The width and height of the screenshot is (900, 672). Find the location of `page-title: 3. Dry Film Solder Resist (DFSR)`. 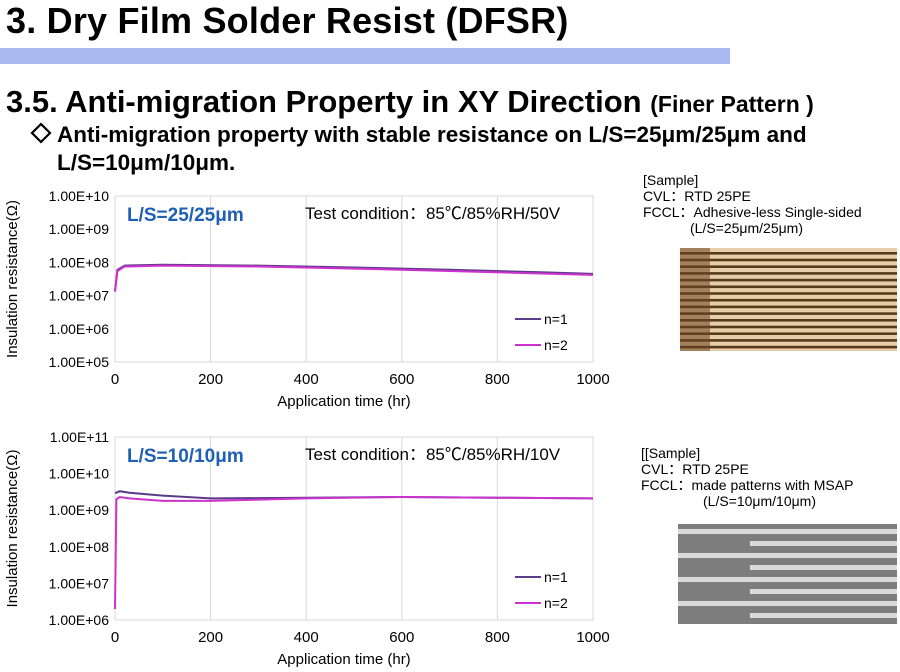

page-title: 3. Dry Film Solder Resist (DFSR) is located at coordinates (287, 20).